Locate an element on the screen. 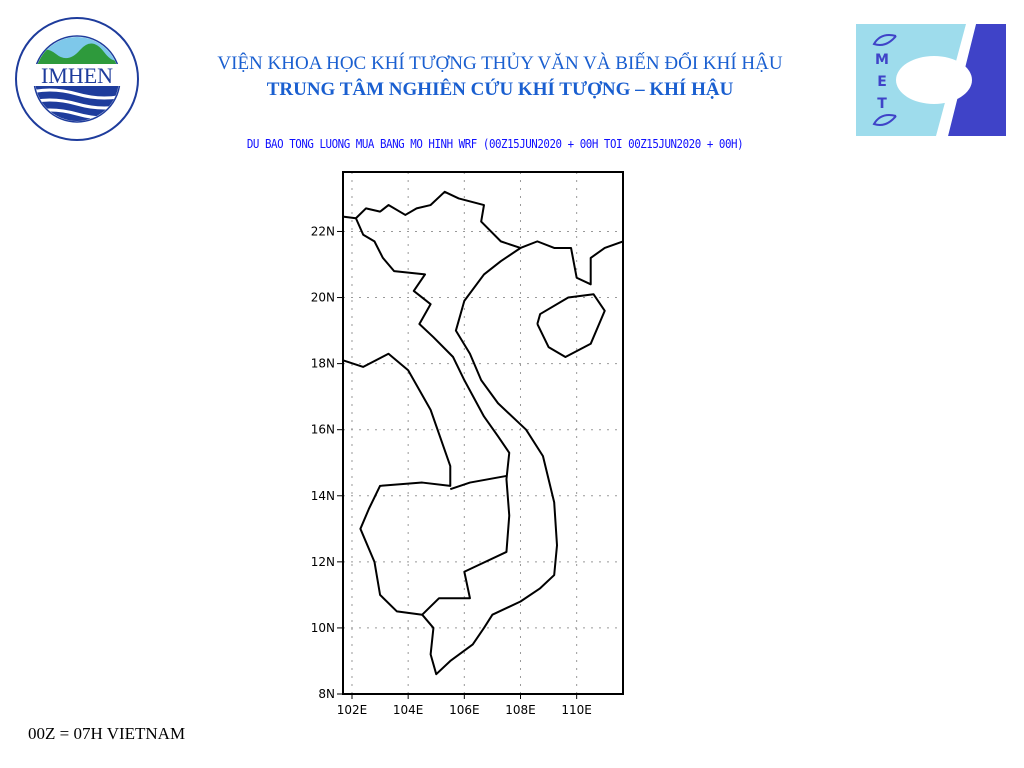 The width and height of the screenshot is (1024, 768). cmetc-logo: M E T is located at coordinates (931, 80).